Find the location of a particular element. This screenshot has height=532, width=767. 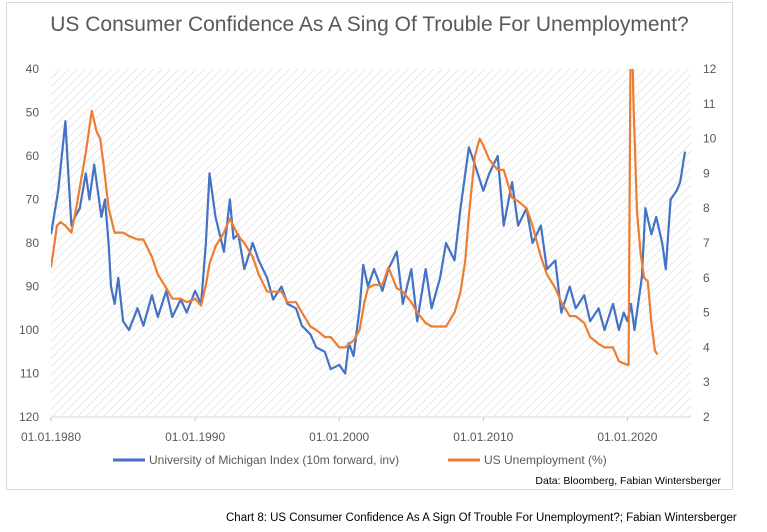

y-right-tick-label: 9 is located at coordinates (706, 173).